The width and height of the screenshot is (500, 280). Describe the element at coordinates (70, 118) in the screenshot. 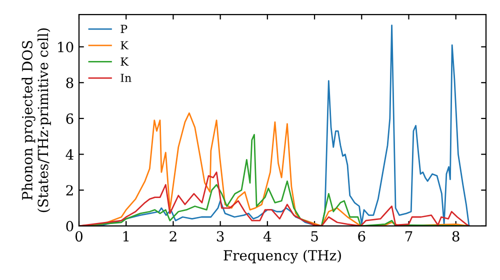

I see `y-tick-label: 6` at that location.